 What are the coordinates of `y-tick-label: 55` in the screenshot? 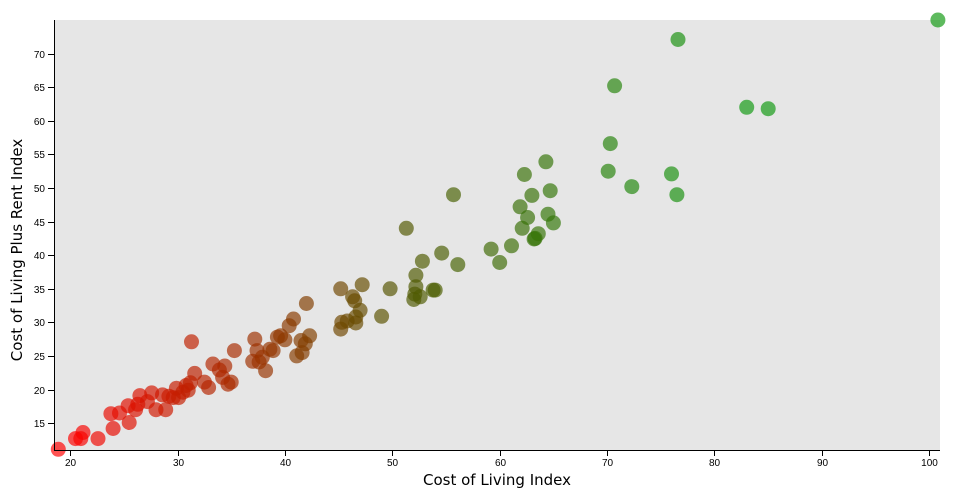 It's located at (40, 155).